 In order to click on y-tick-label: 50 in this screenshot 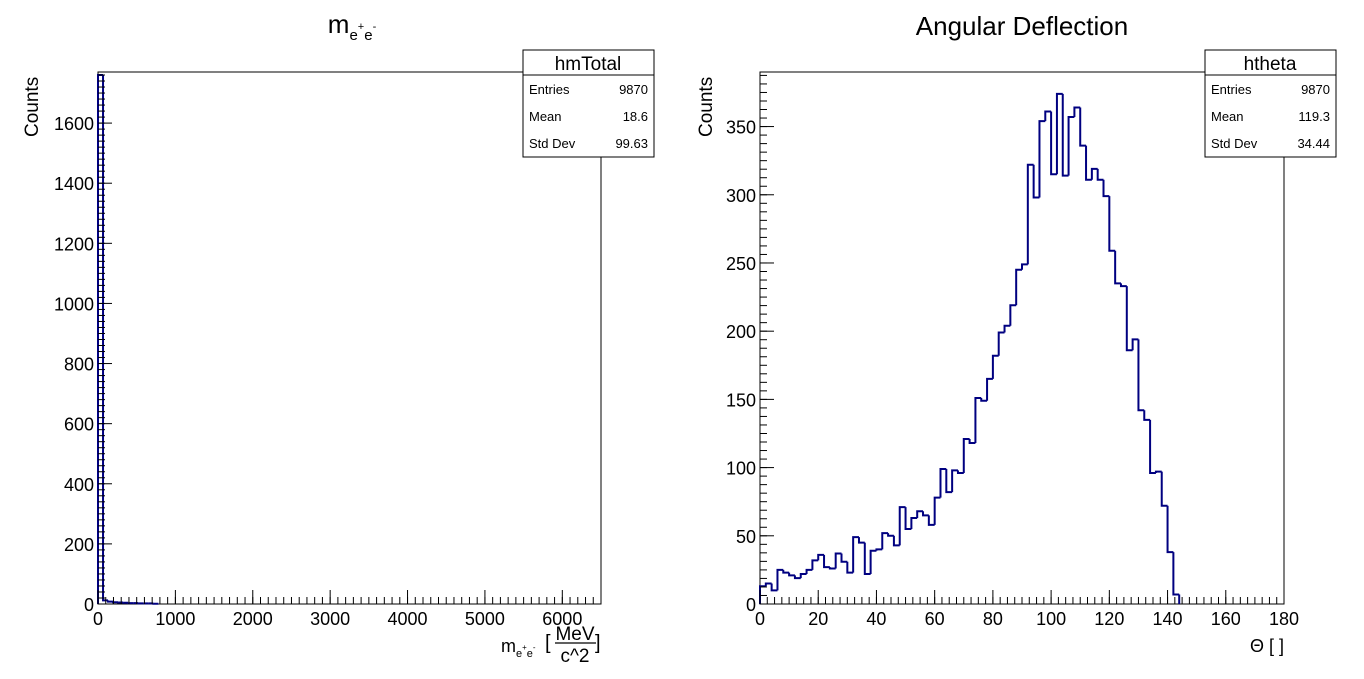, I will do `click(746, 537)`.